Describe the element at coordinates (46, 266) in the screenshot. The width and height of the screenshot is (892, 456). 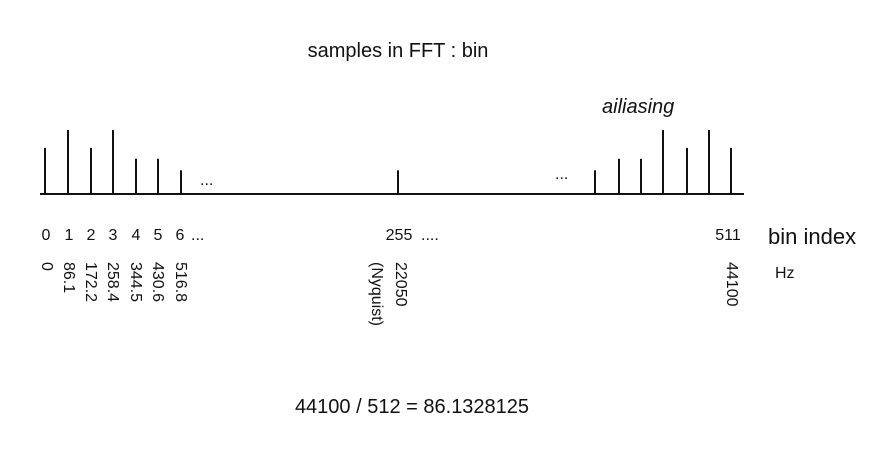
I see `freq-label-0: 0` at that location.